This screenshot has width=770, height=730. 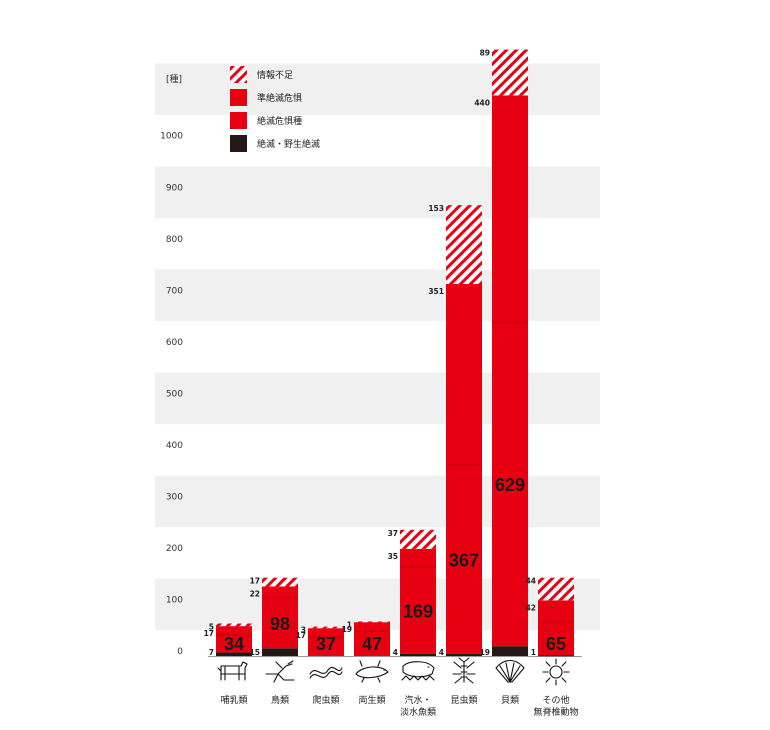 I want to click on value-label-extinct: 19, so click(x=485, y=652).